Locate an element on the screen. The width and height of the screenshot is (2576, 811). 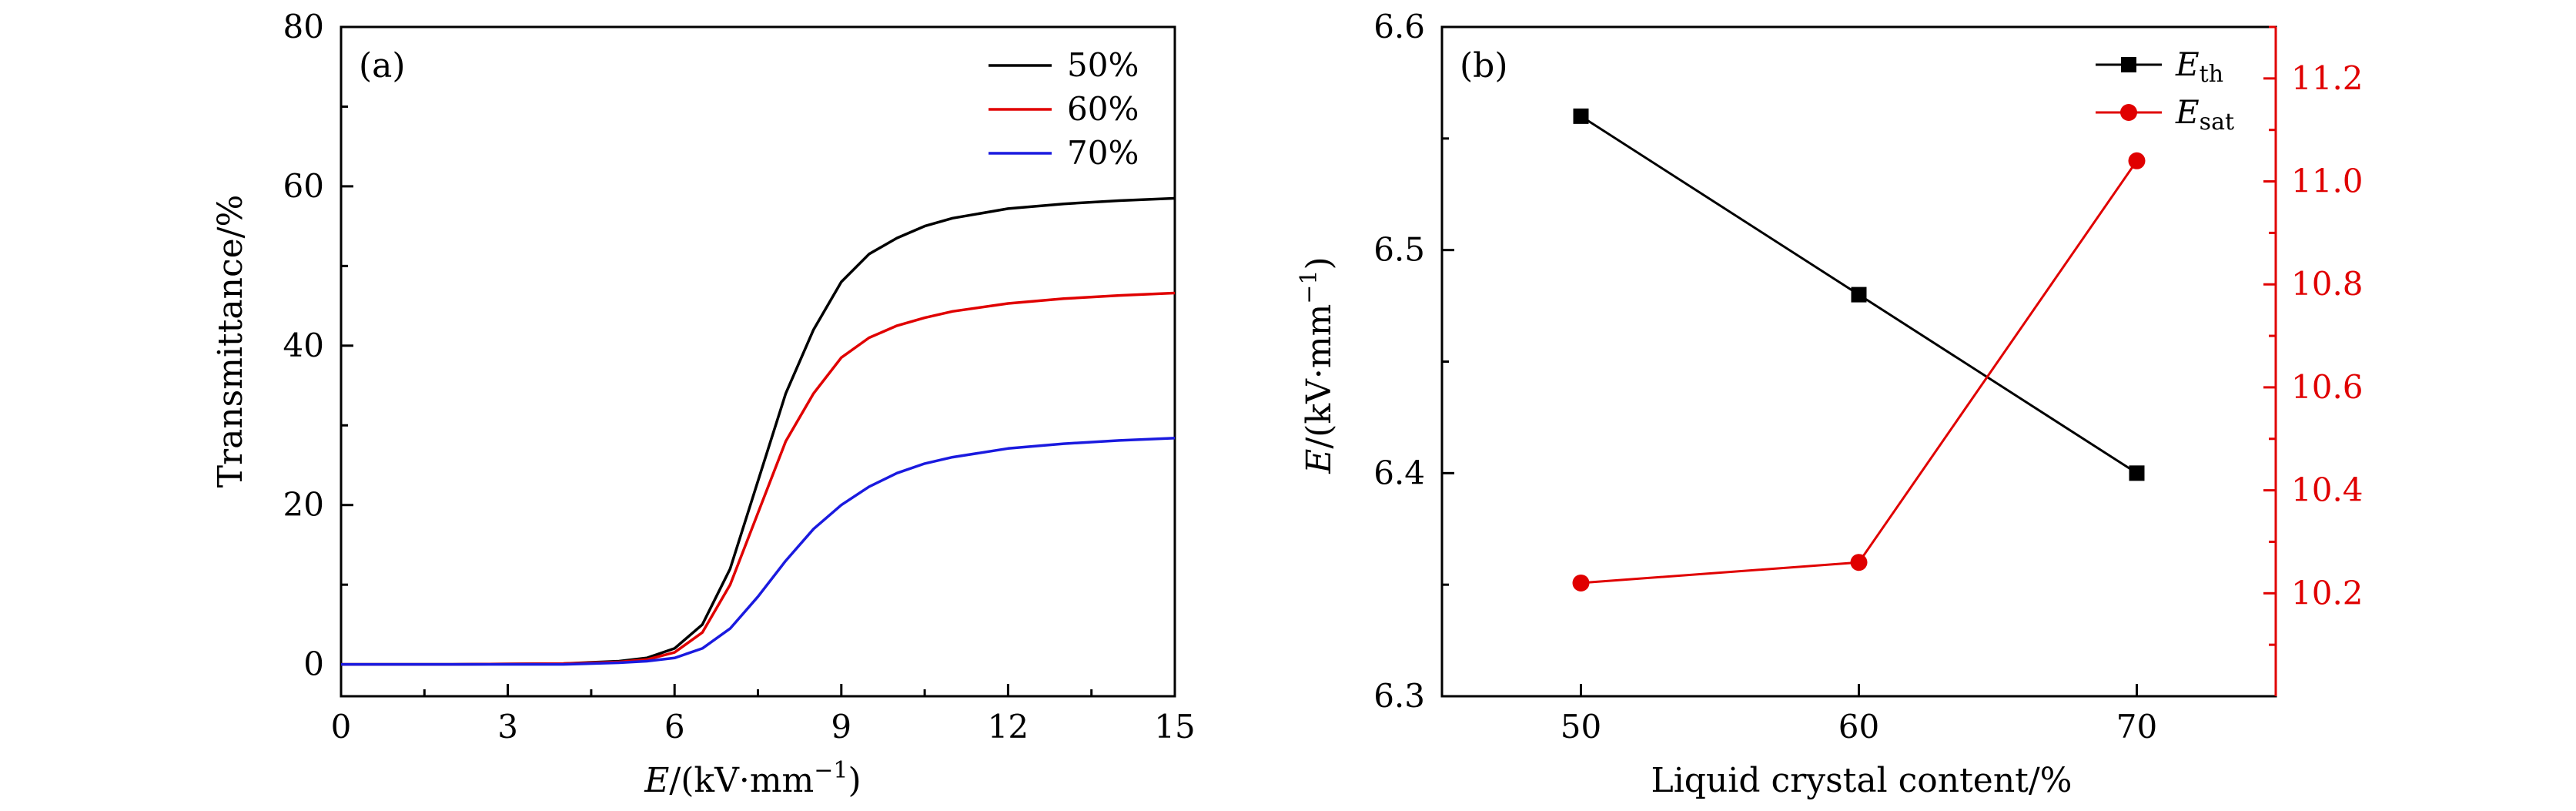
panel-a-x-title-close: ) is located at coordinates (855, 780).